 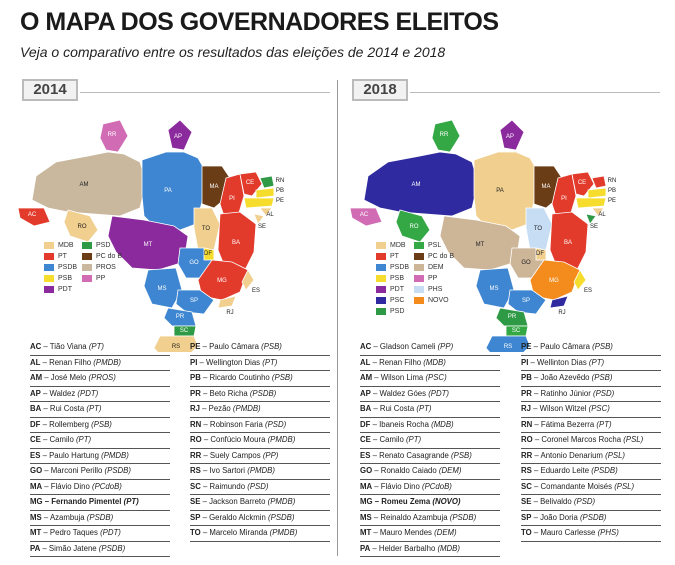 I want to click on state-rr-2014, so click(x=114, y=136).